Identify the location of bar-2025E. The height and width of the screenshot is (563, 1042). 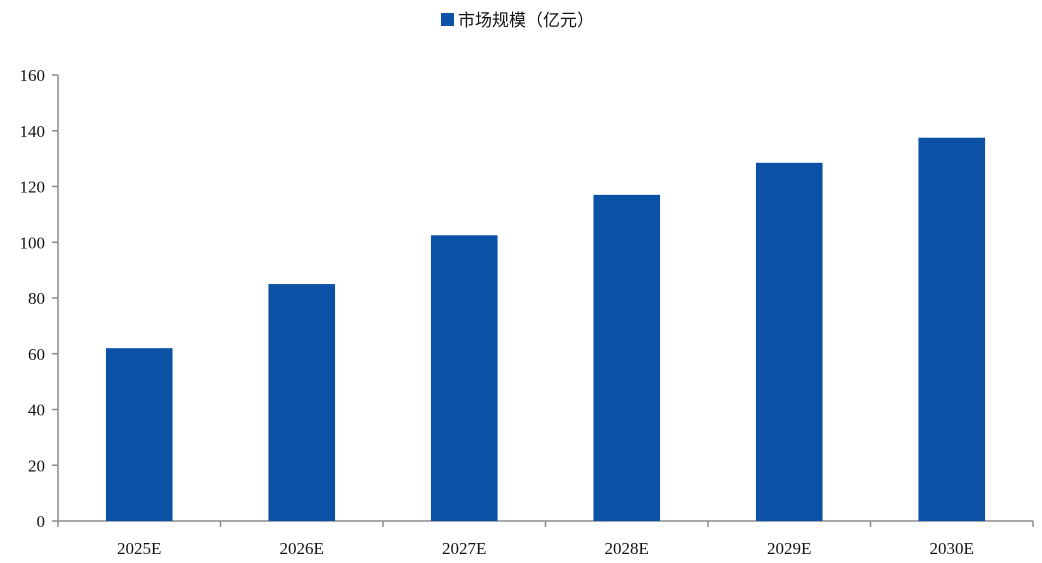
(139, 434).